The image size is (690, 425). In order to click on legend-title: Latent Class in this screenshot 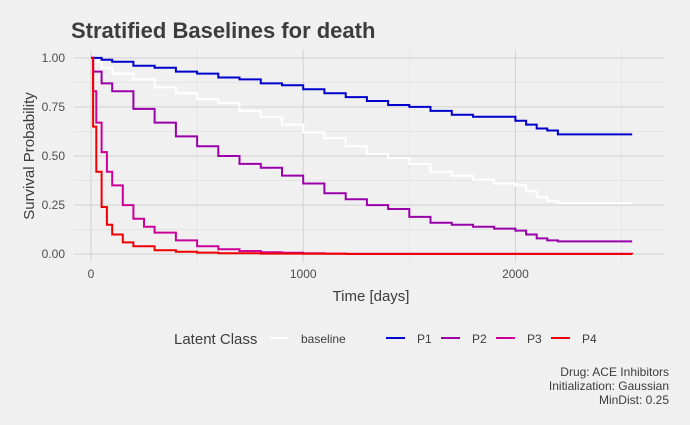, I will do `click(215, 339)`.